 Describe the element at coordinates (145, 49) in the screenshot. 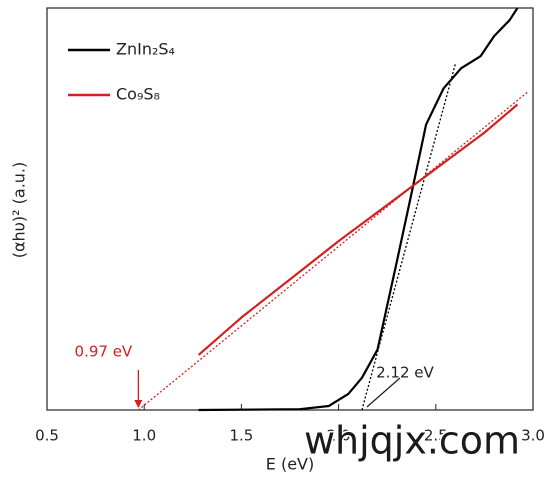

I see `legend-label: ZnIn₂S₄` at that location.